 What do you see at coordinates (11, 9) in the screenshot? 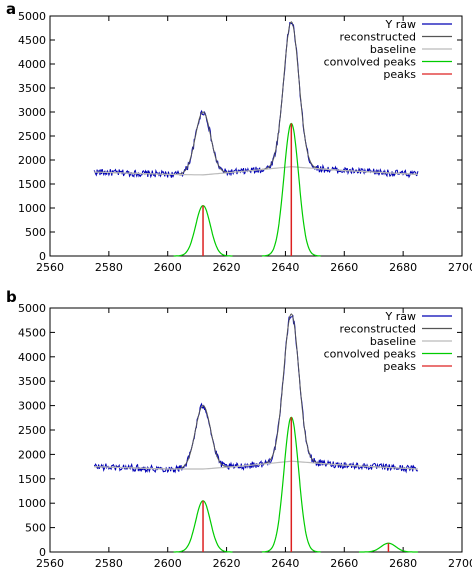
I see `panel-label: a` at bounding box center [11, 9].